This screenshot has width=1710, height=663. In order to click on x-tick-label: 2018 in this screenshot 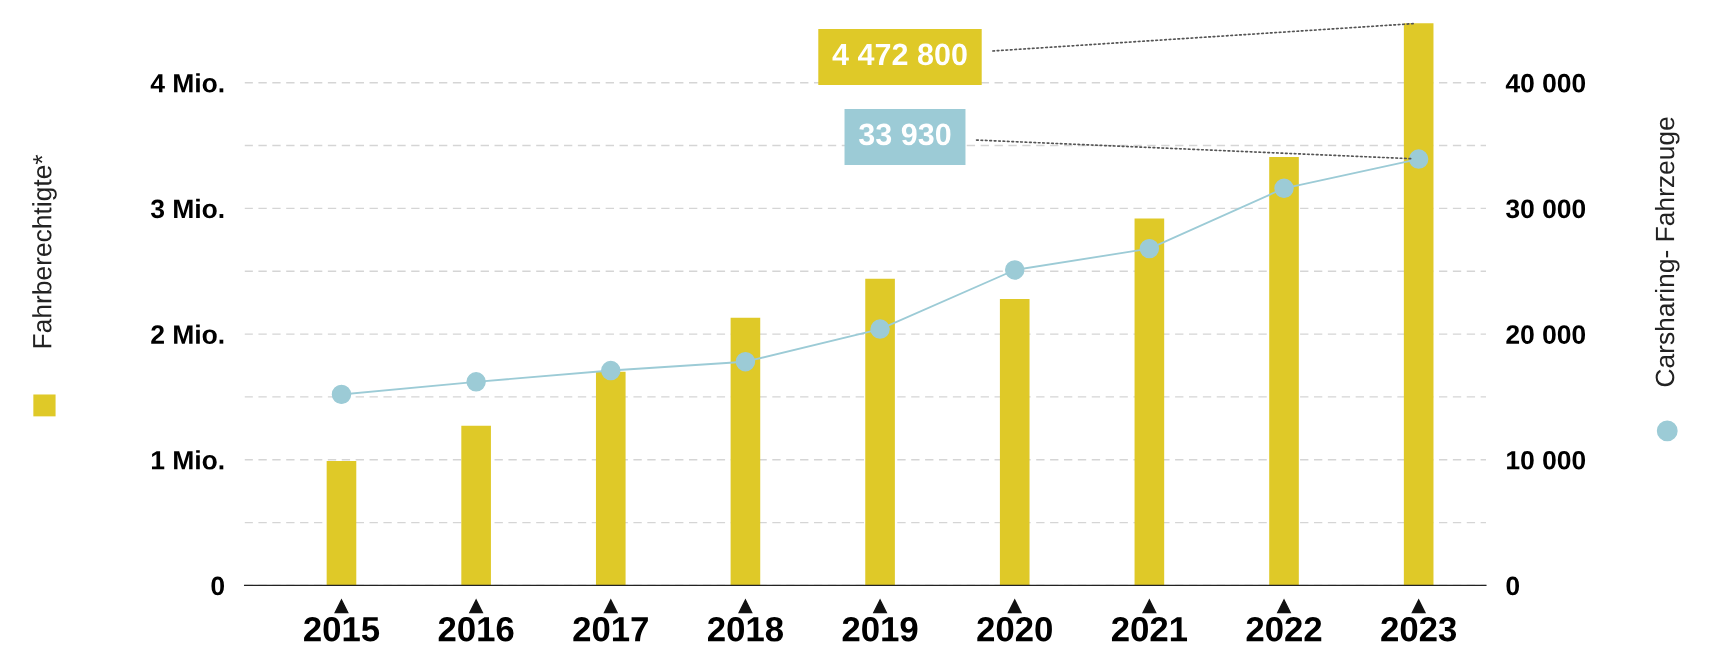, I will do `click(745, 629)`.